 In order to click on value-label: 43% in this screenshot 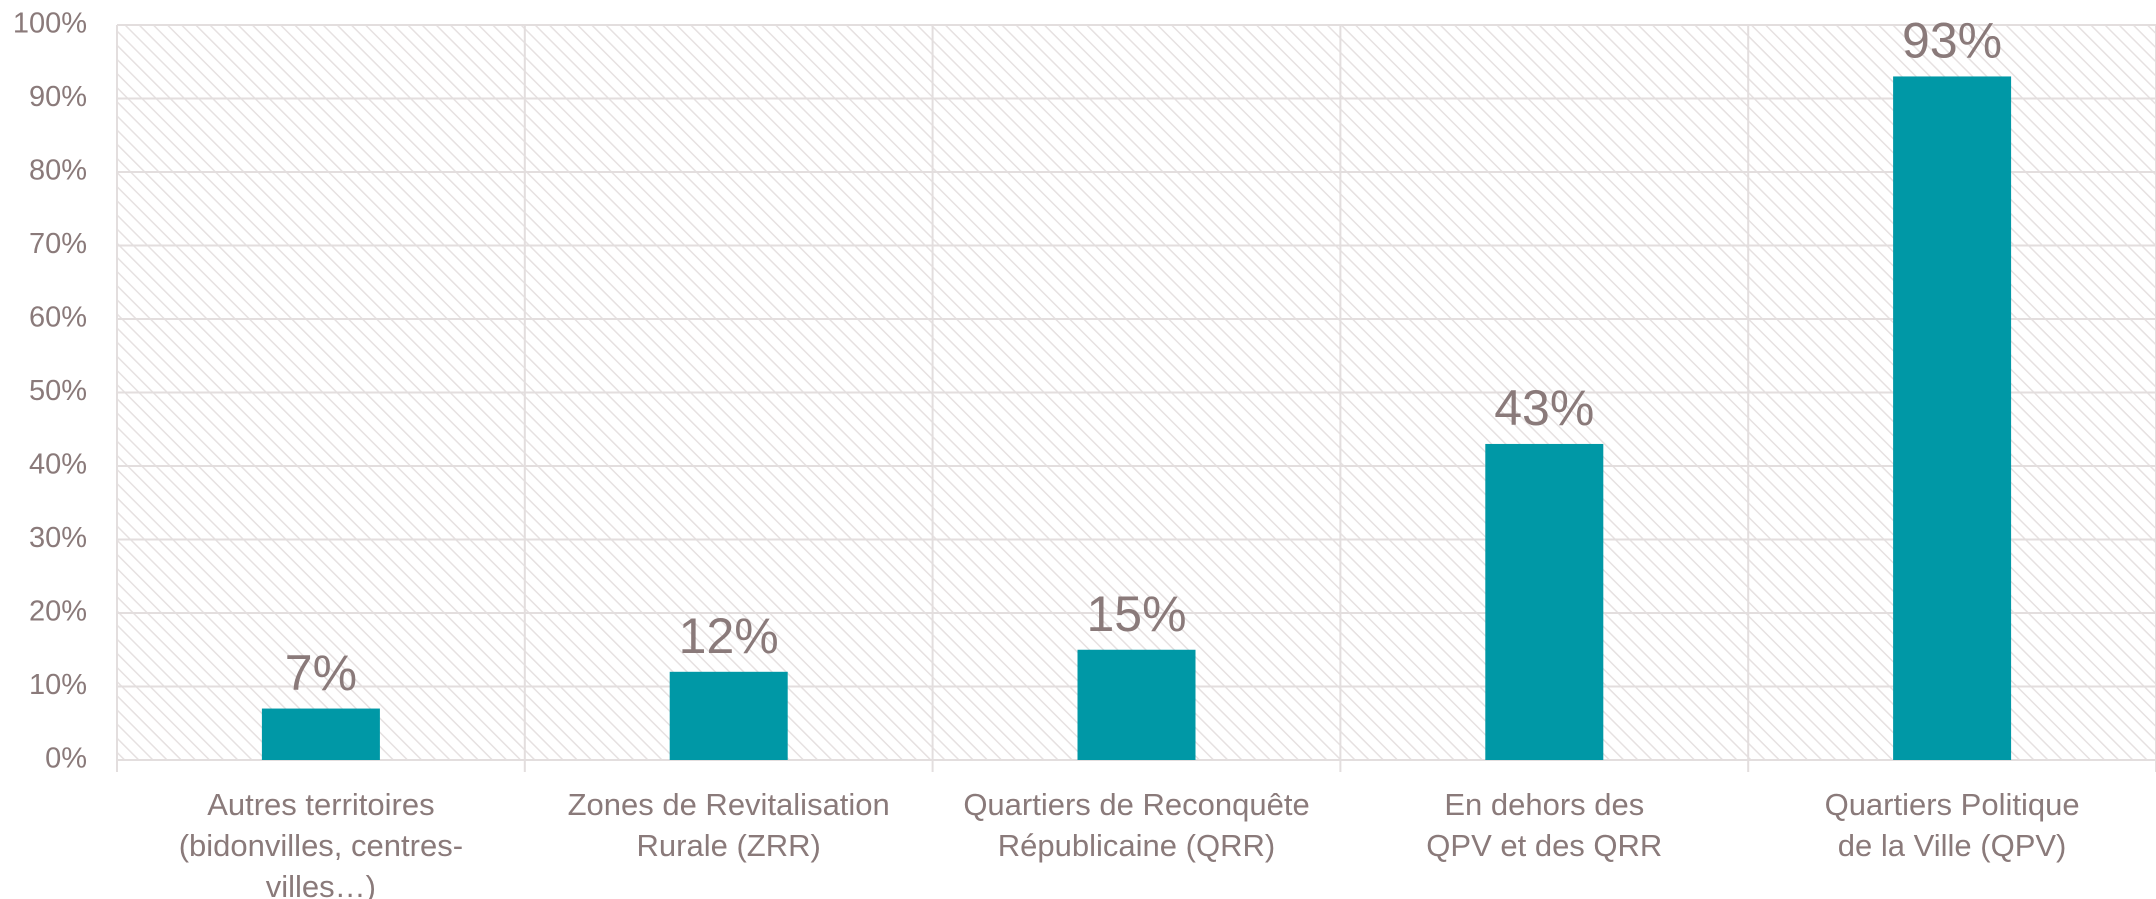, I will do `click(1544, 408)`.